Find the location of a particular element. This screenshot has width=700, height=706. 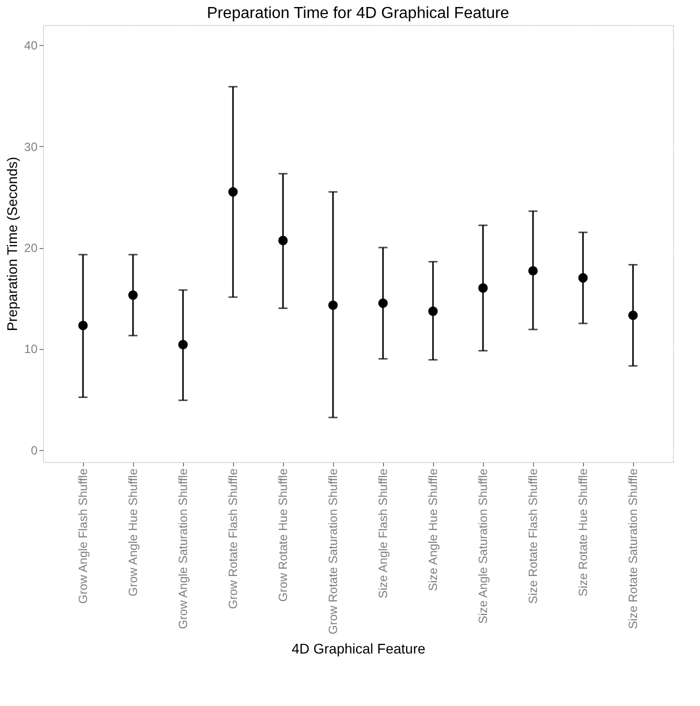

y-tick-label: 40 is located at coordinates (31, 45).